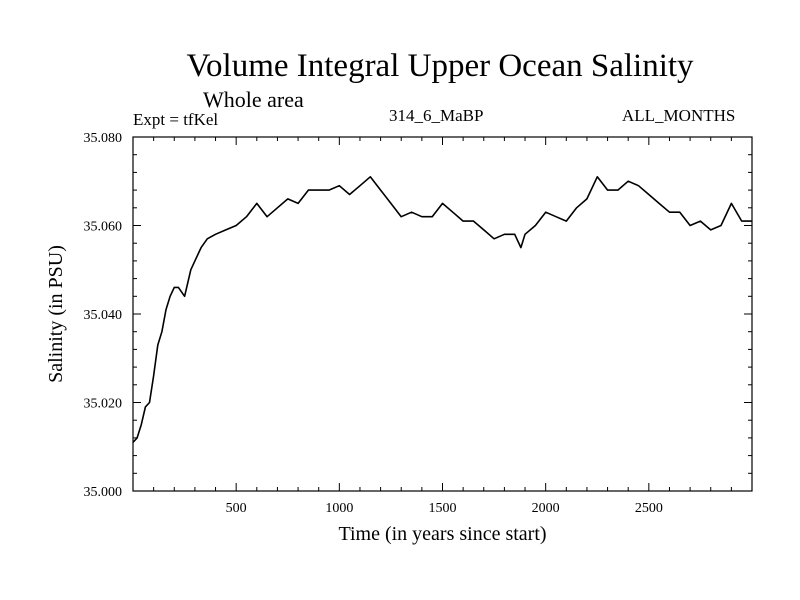 Image resolution: width=800 pixels, height=600 pixels. I want to click on chart-subtitle: Whole area, so click(253, 99).